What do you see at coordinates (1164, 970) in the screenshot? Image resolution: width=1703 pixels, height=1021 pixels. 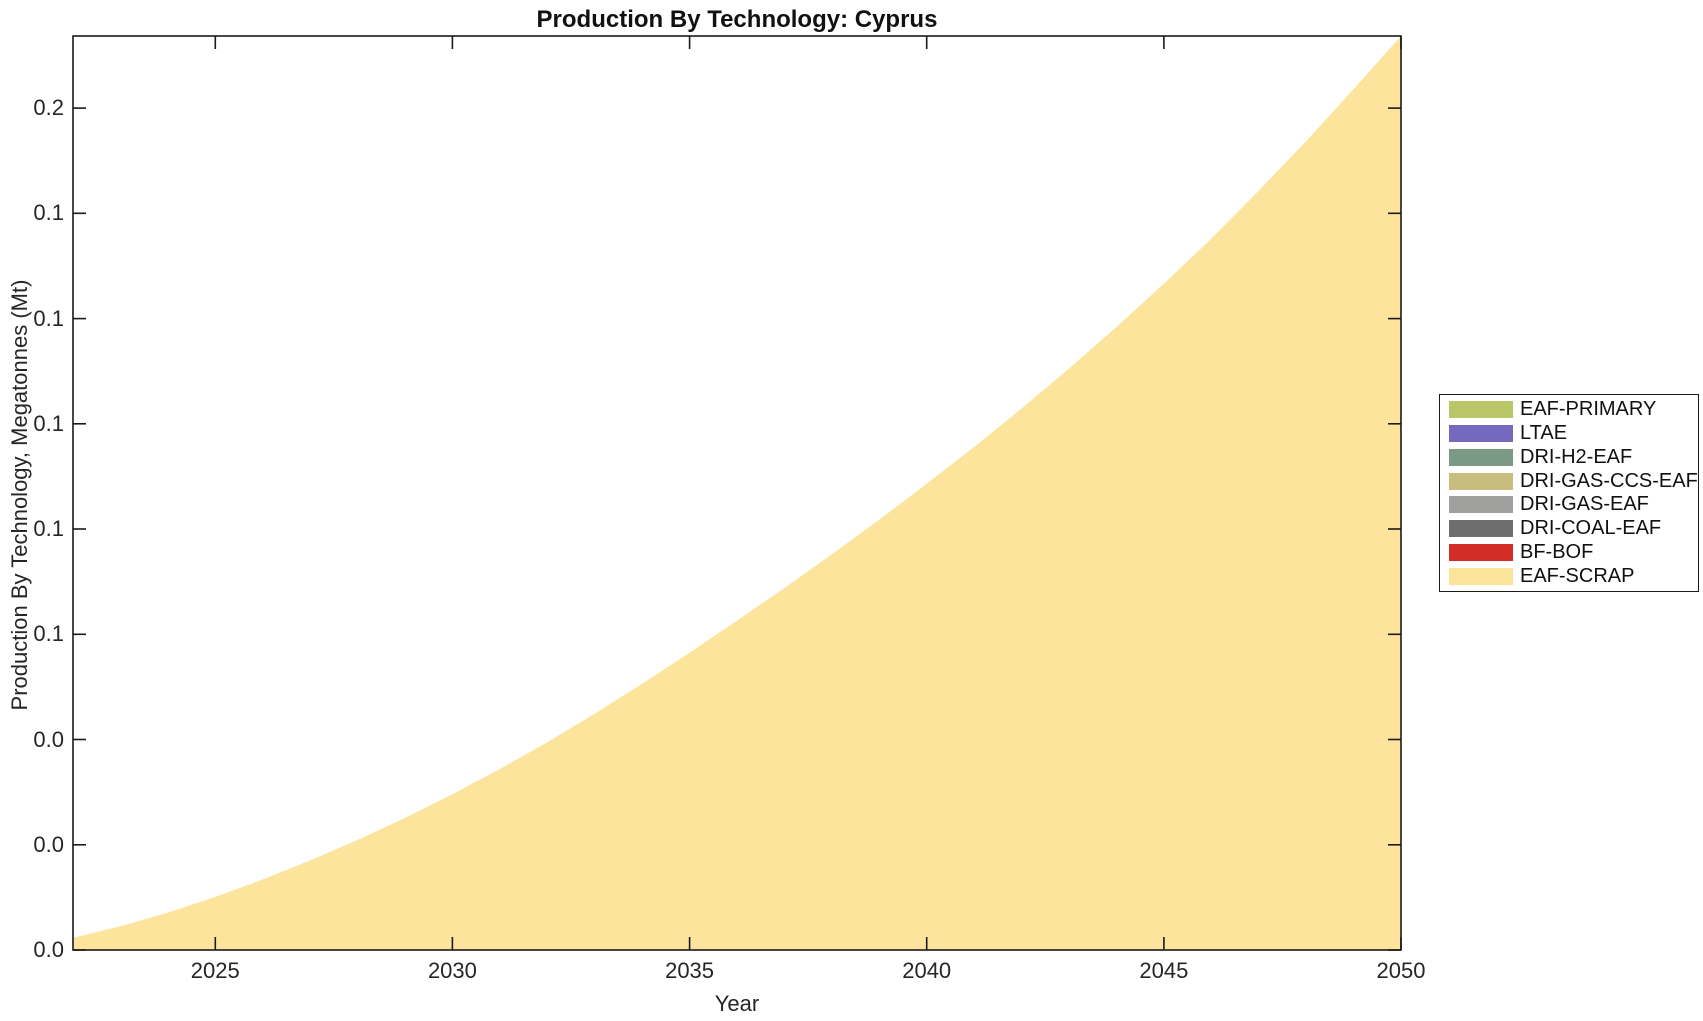 I see `x-tick-label: 2045` at bounding box center [1164, 970].